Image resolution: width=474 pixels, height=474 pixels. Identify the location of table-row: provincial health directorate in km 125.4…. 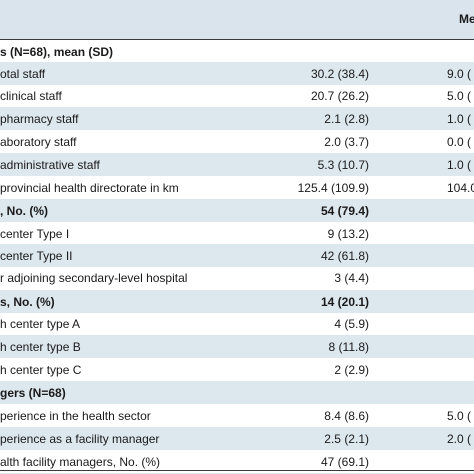
(237, 187).